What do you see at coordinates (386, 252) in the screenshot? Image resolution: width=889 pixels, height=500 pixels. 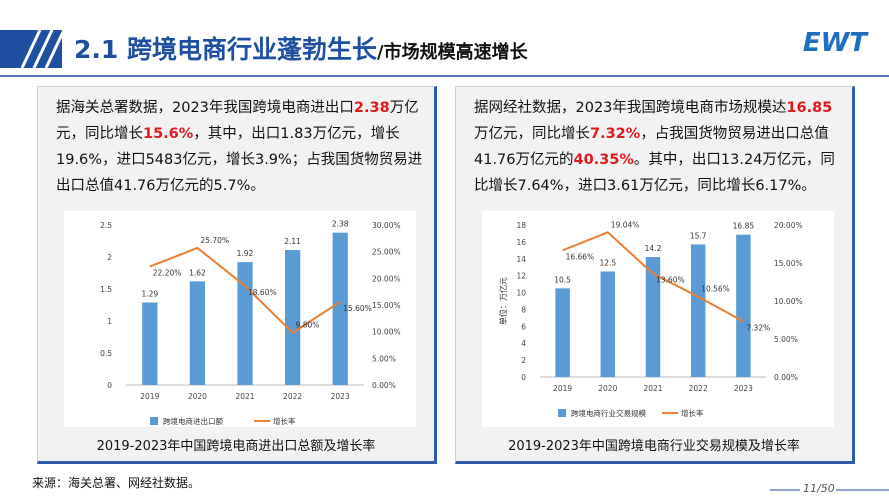 I see `y2-tick-label: 25.00%` at bounding box center [386, 252].